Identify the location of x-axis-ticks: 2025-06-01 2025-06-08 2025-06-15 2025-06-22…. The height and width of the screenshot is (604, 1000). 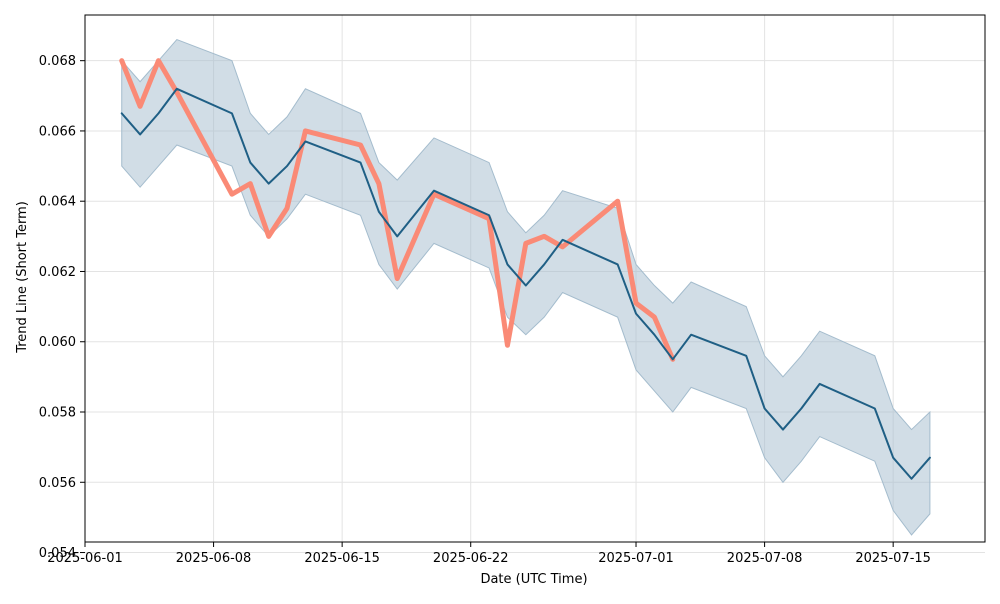
(489, 554).